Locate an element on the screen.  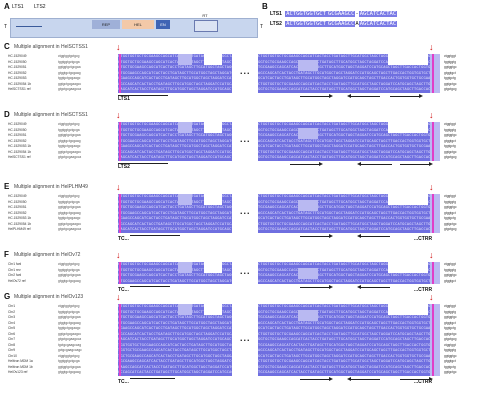
panel-c-row-left-seq: tggtggtgctgcga is located at coordinates (69, 61).